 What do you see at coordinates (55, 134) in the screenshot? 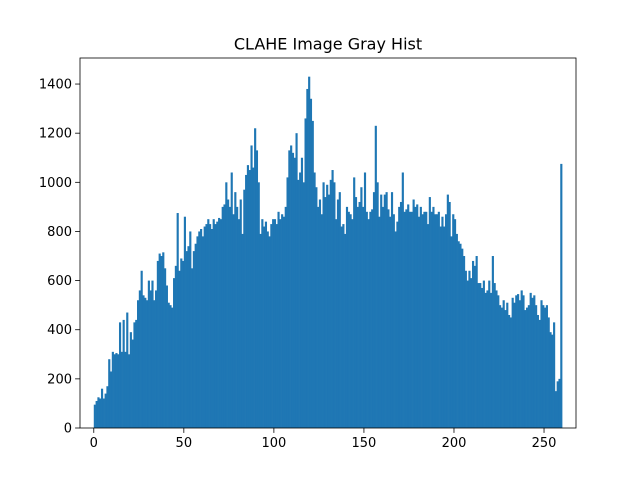
I see `y-tick-label: 1200` at bounding box center [55, 134].